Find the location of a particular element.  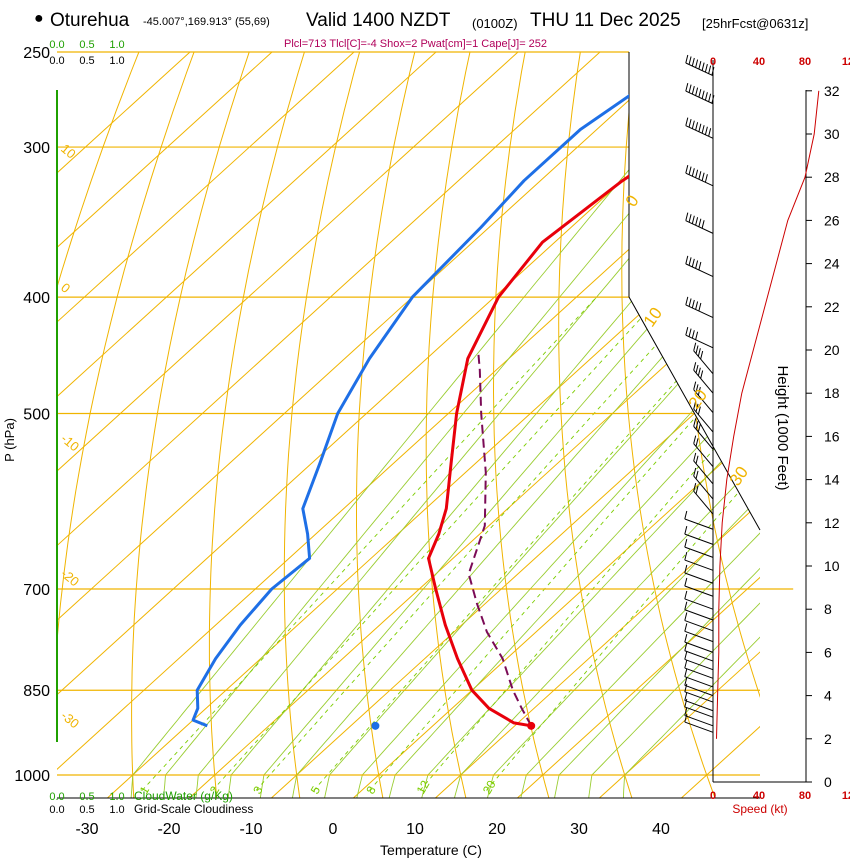

x-axis-label: Temperature (C) is located at coordinates (431, 850).